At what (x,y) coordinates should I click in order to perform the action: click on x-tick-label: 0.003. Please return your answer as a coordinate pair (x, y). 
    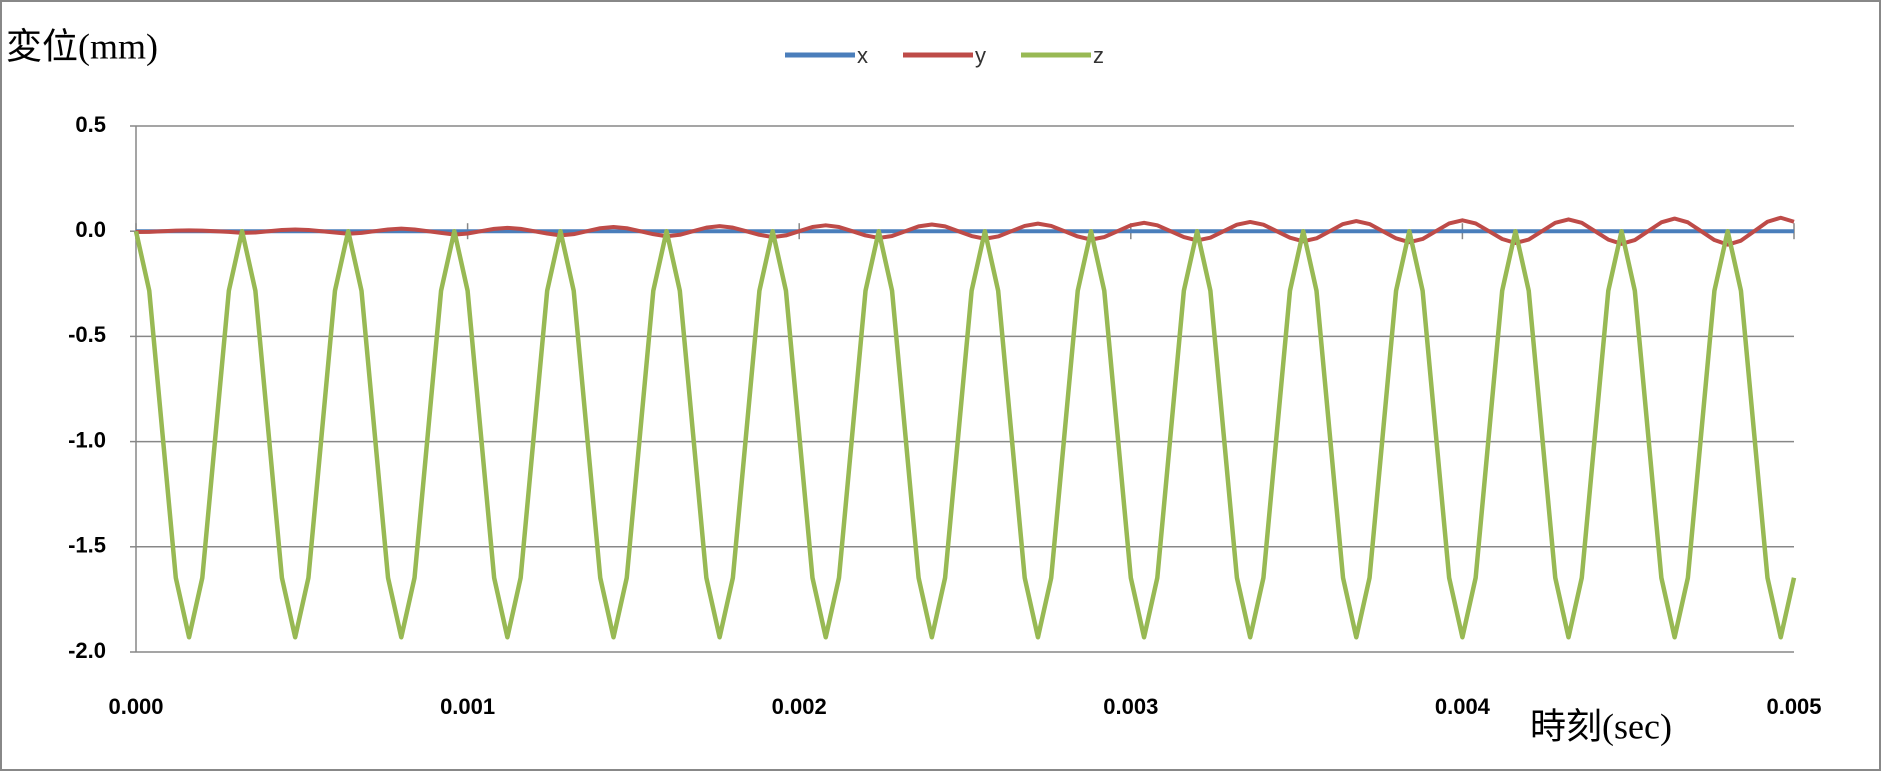
    Looking at the image, I should click on (1130, 706).